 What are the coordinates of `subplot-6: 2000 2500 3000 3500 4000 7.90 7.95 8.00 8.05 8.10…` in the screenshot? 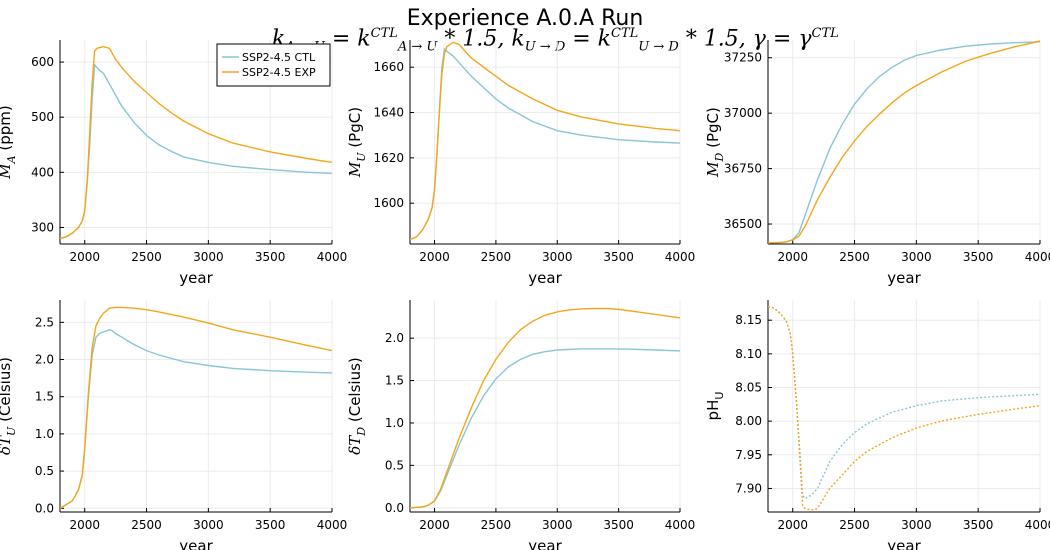 It's located at (877, 425).